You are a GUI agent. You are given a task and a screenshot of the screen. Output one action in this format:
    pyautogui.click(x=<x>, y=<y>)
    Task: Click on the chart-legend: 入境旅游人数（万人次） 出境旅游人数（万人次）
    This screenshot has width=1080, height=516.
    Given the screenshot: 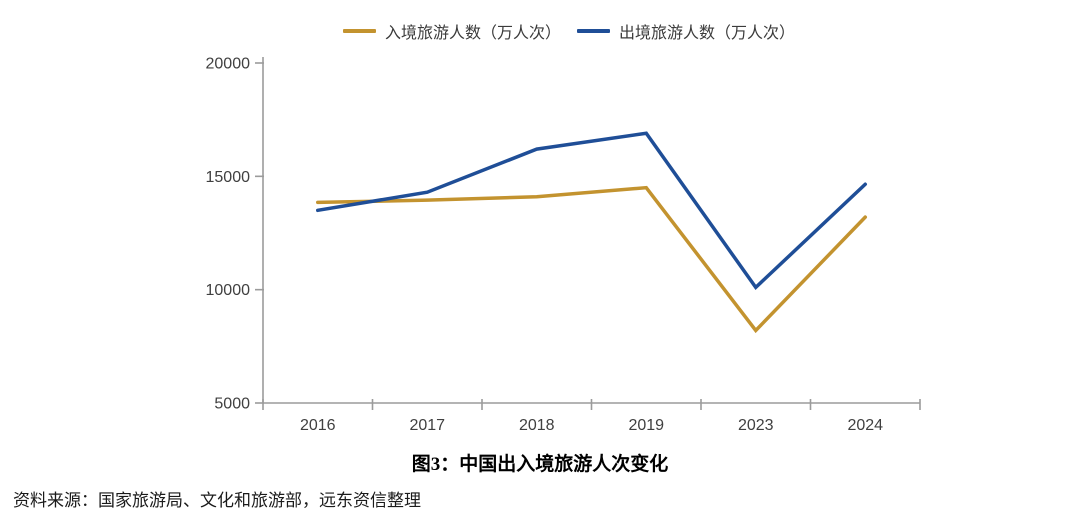 What is the action you would take?
    pyautogui.click(x=540, y=31)
    